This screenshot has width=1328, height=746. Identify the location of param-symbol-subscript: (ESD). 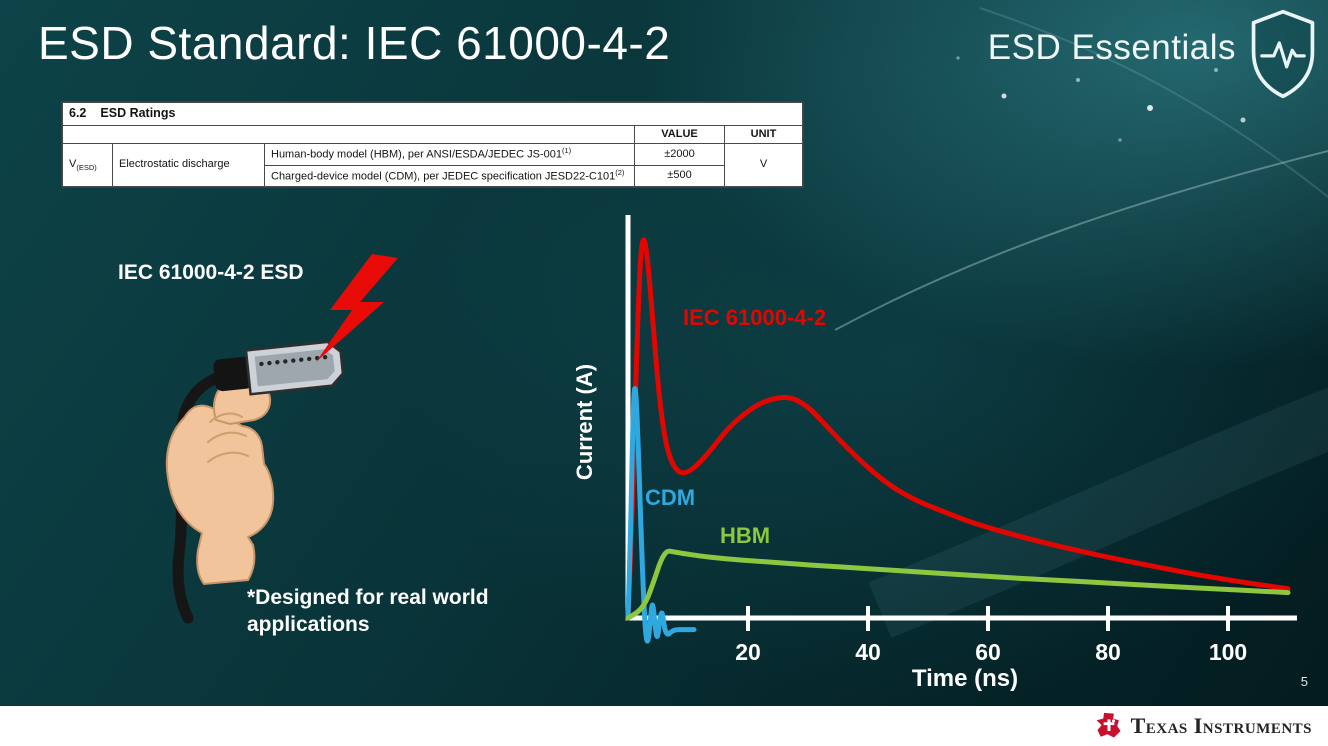
(86, 168).